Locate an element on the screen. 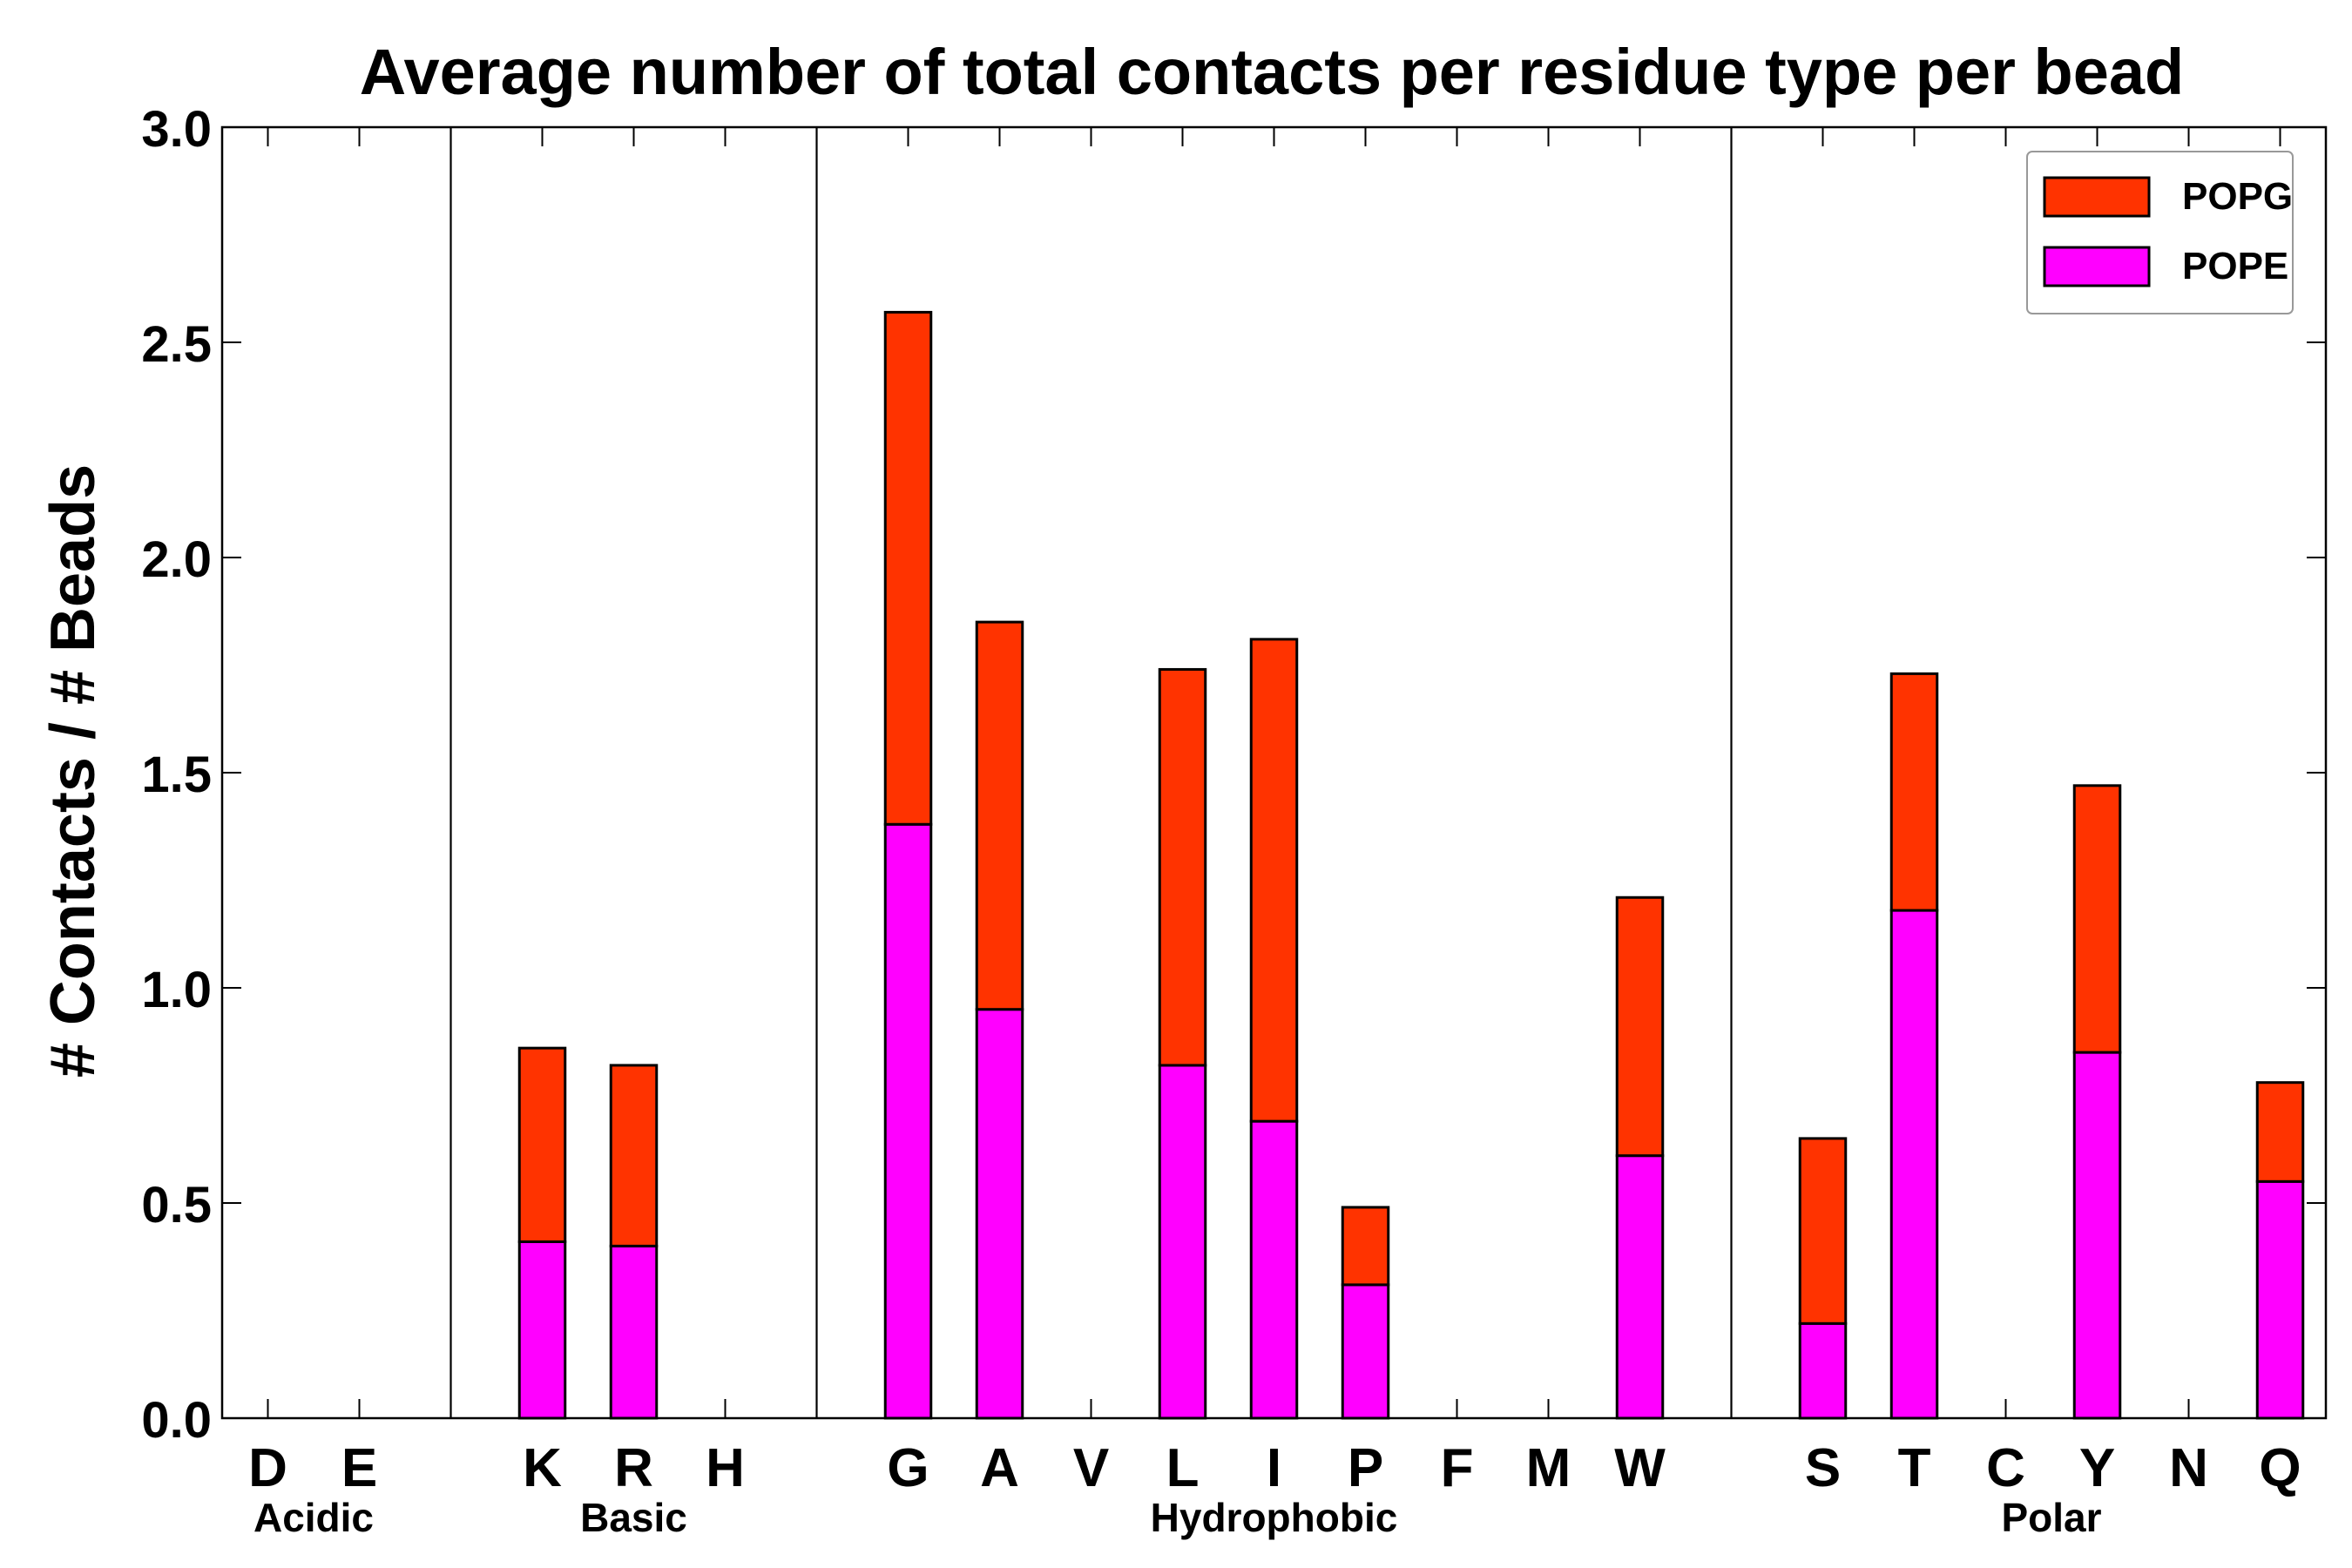  x-category-label: K is located at coordinates (542, 1468).